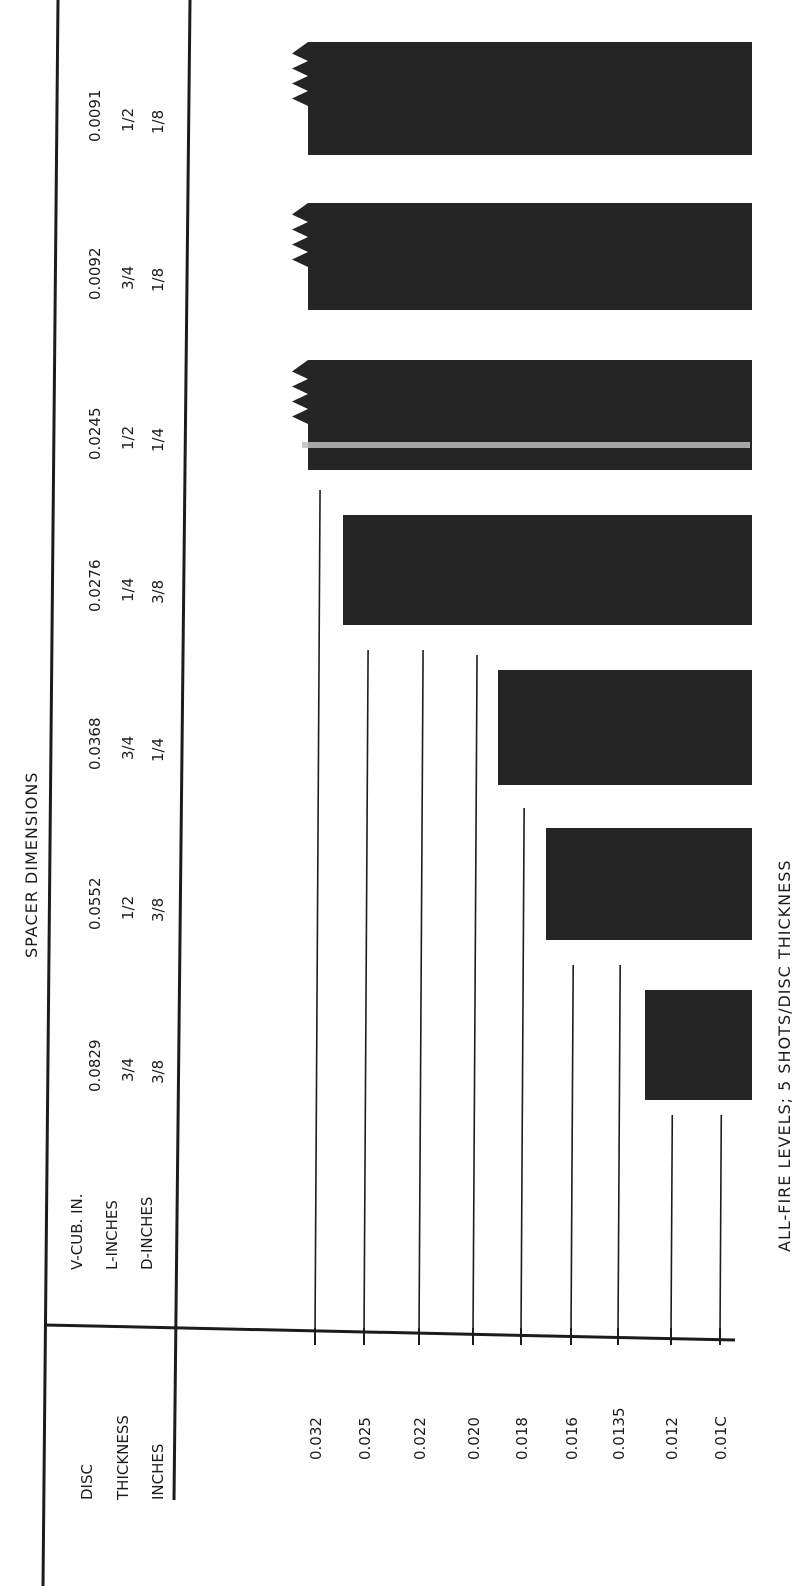 This screenshot has width=805, height=1586. Describe the element at coordinates (95, 274) in the screenshot. I see `spacer-volume-value: 0.0092` at that location.